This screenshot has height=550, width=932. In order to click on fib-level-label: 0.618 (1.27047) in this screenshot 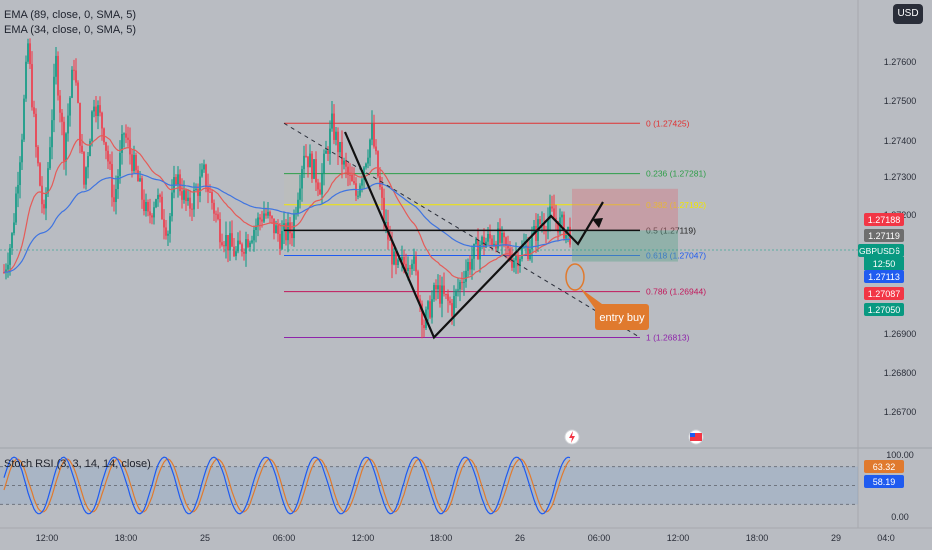, I will do `click(676, 256)`.